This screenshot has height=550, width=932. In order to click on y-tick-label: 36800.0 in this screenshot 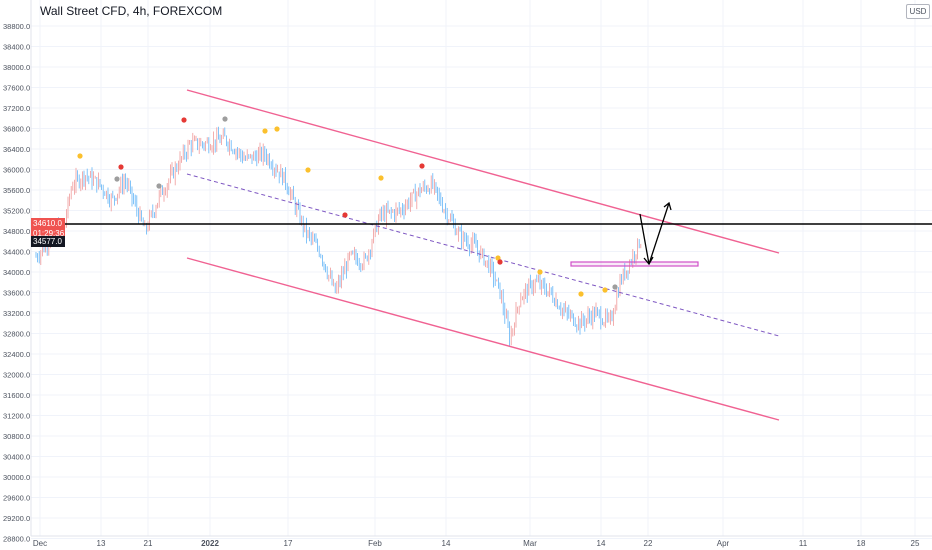, I will do `click(16, 129)`.